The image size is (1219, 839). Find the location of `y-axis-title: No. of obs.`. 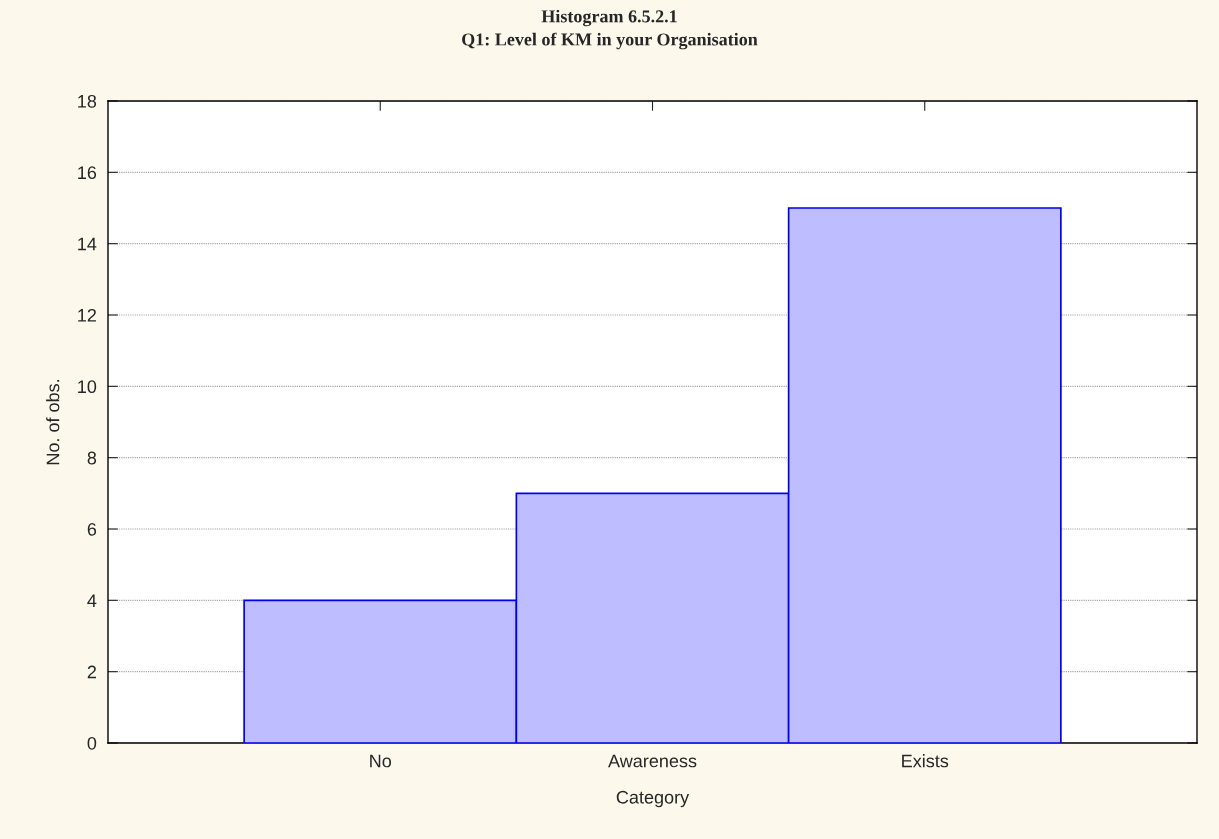

y-axis-title: No. of obs. is located at coordinates (53, 422).